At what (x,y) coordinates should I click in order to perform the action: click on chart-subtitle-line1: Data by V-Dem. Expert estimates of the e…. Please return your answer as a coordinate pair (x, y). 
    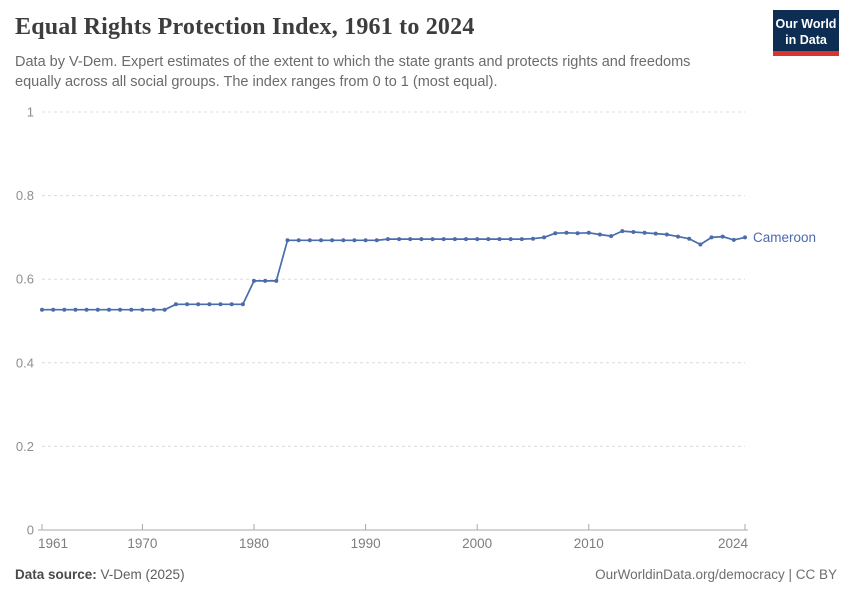
    Looking at the image, I should click on (353, 62).